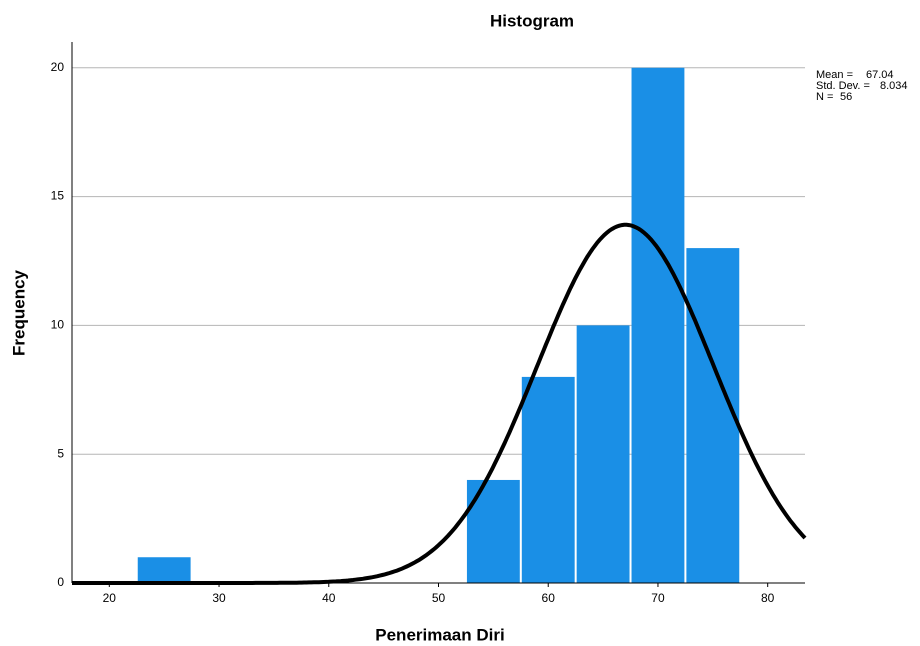 The height and width of the screenshot is (646, 920). What do you see at coordinates (843, 86) in the screenshot?
I see `stat-label: Std. Dev. =` at bounding box center [843, 86].